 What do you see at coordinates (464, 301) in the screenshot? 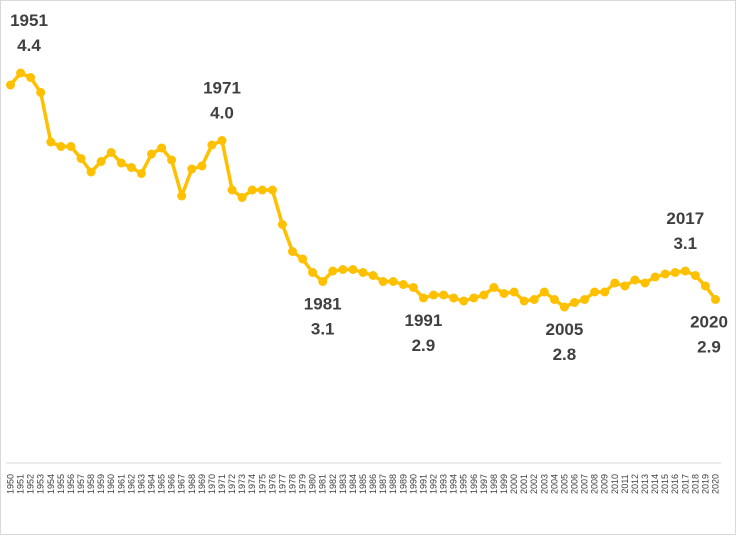
I see `data-point-1995` at bounding box center [464, 301].